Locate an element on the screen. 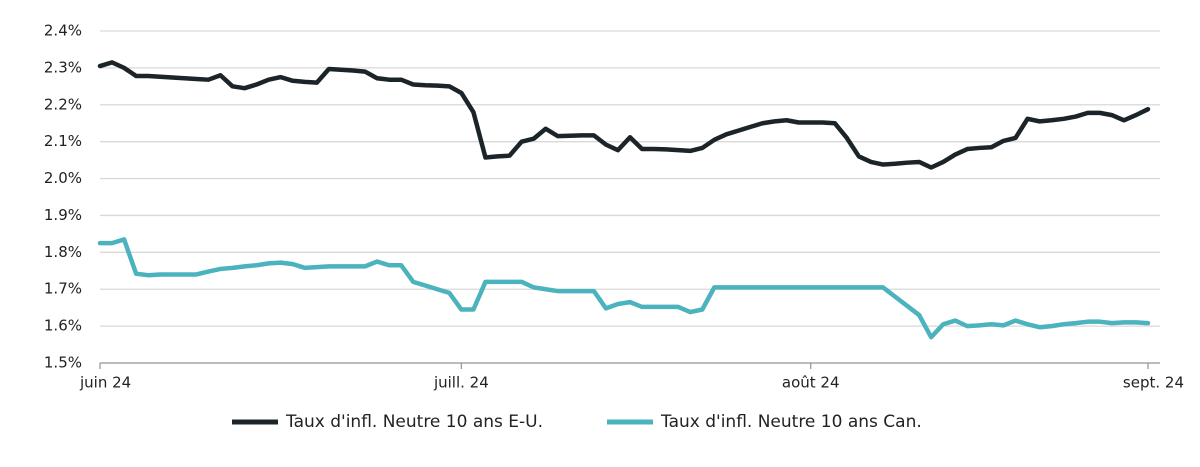  x-tick-label: août 24 is located at coordinates (811, 383).